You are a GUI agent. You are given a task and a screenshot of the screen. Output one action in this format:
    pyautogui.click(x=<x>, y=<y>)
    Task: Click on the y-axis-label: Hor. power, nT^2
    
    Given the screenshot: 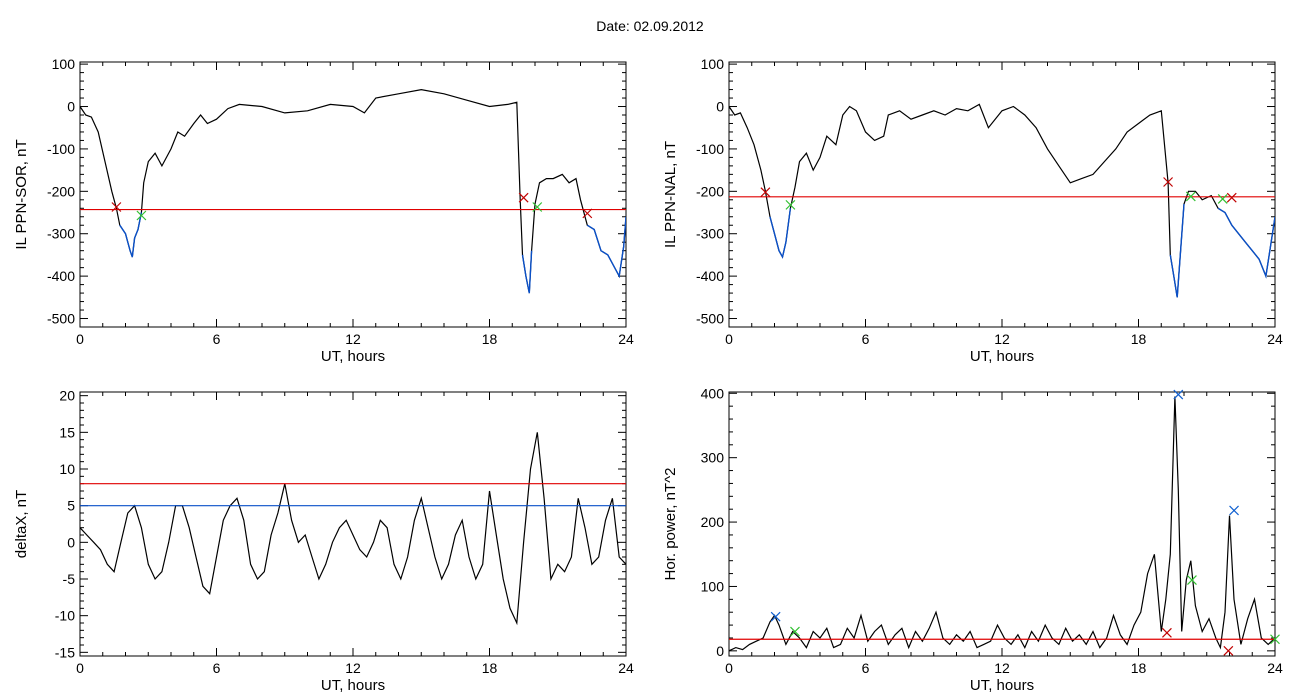 What is the action you would take?
    pyautogui.click(x=670, y=524)
    